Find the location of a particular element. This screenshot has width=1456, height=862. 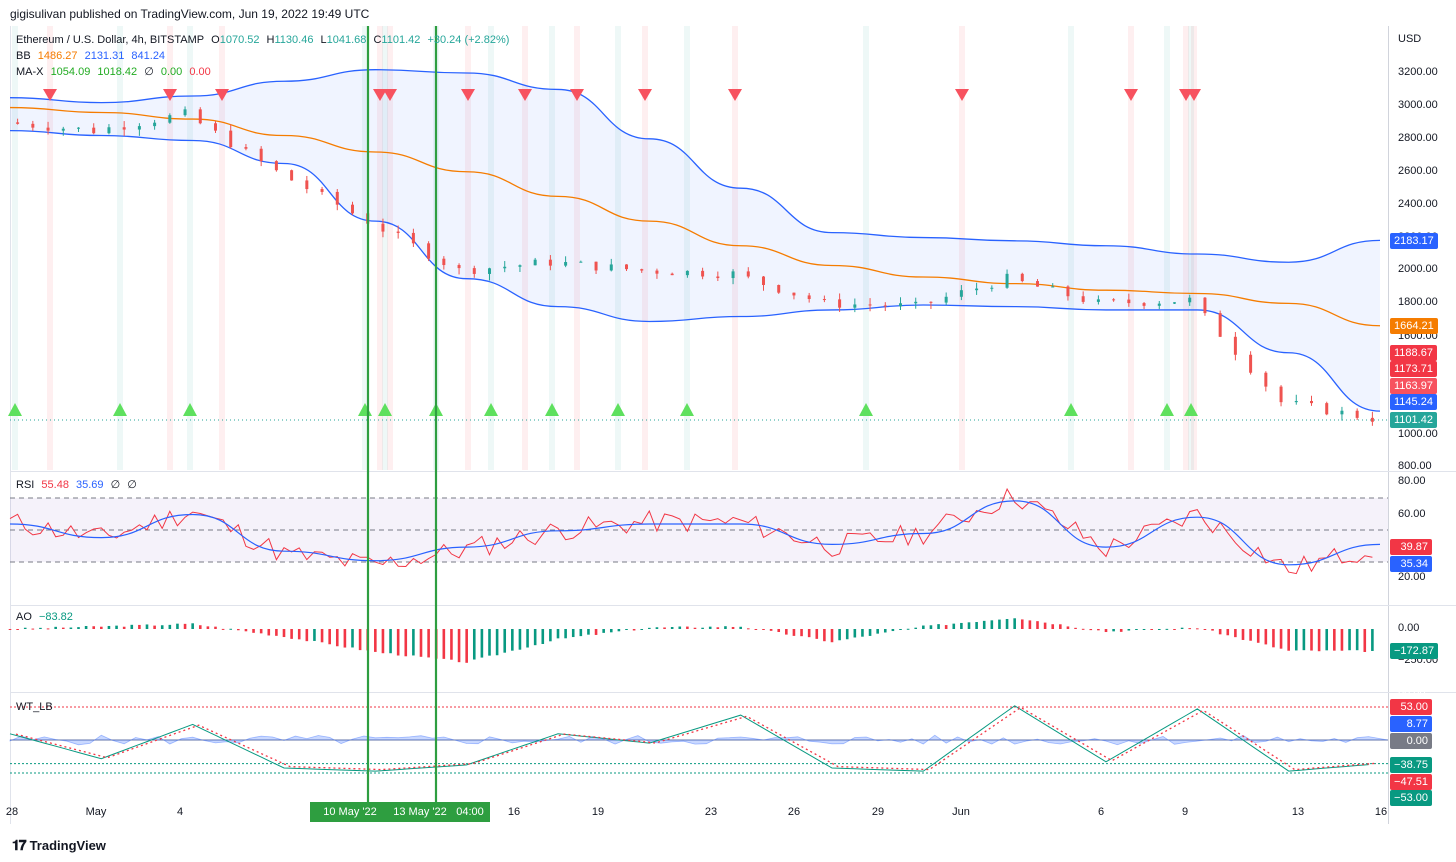

ao-tag: −172.87 is located at coordinates (1414, 651).